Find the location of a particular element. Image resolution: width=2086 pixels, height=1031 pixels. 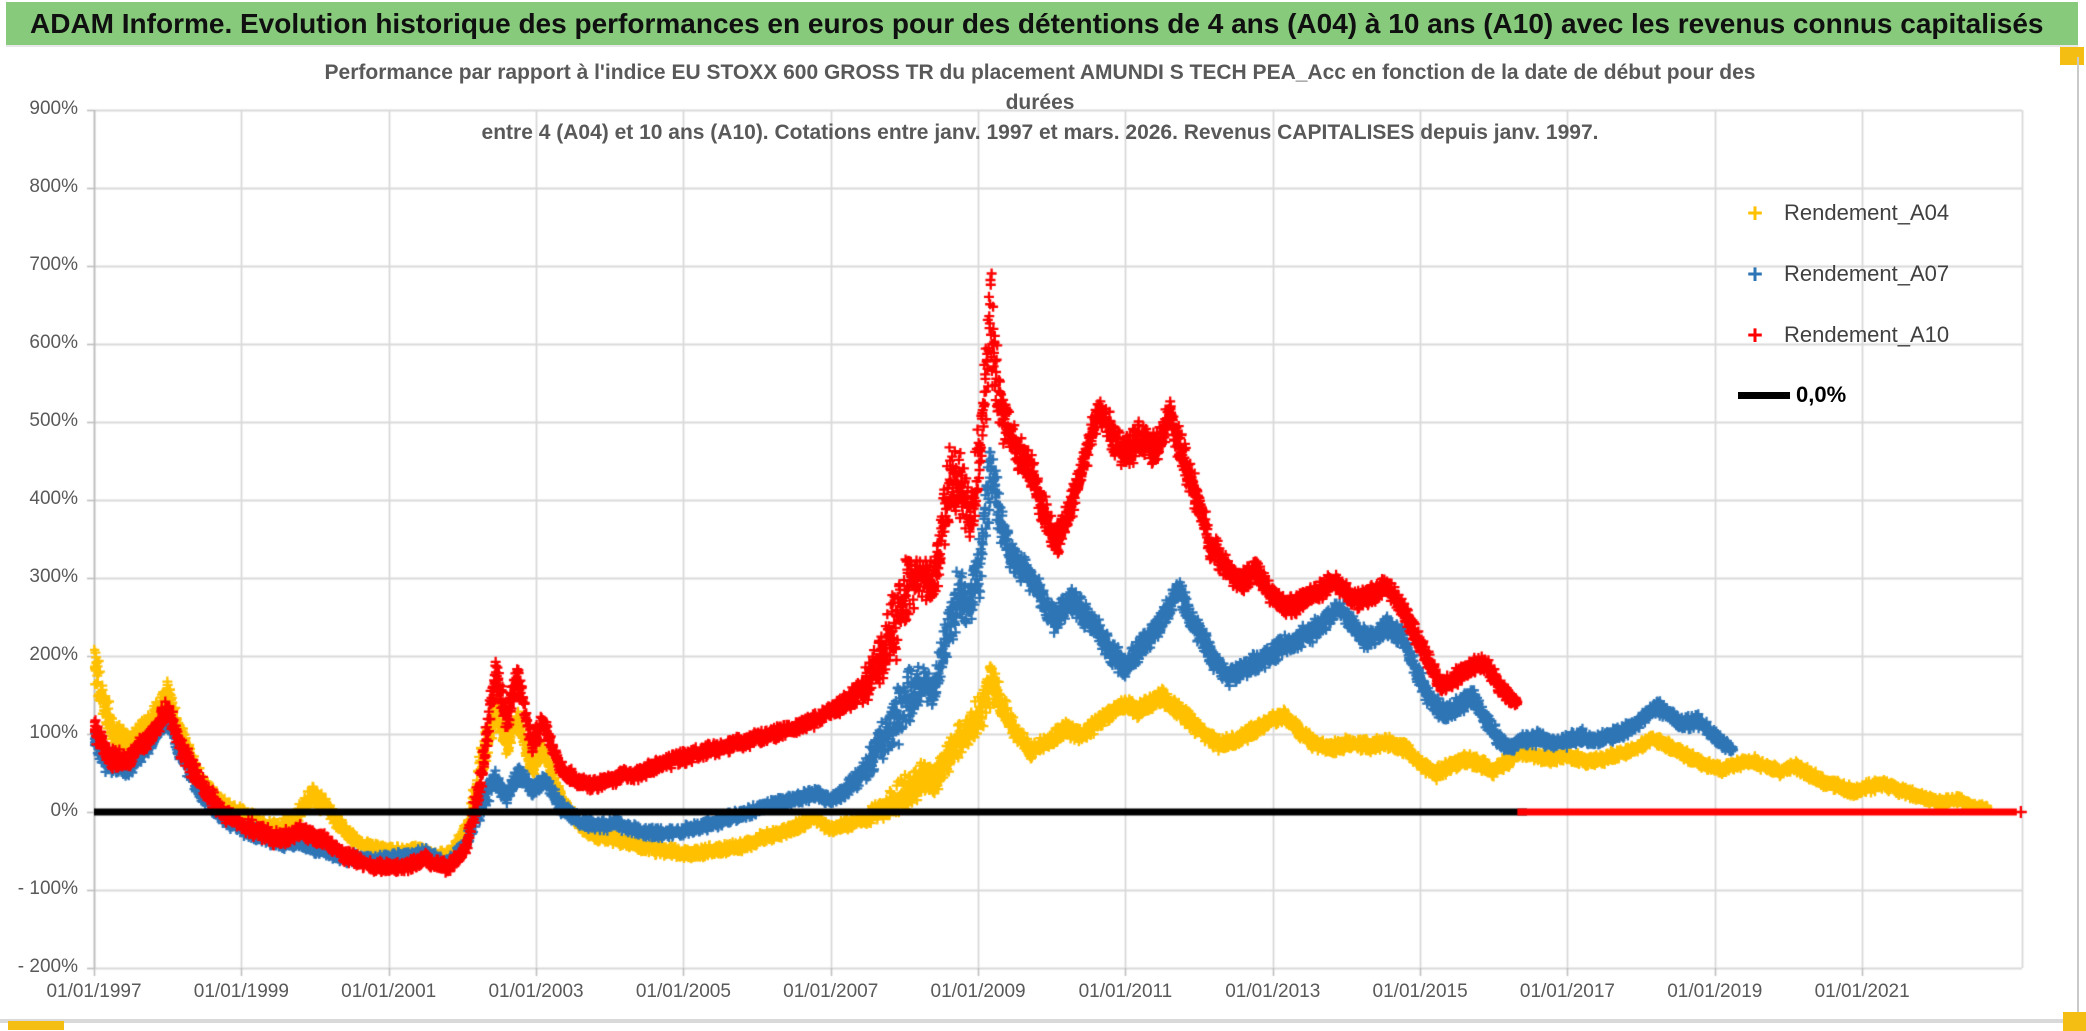

x-tick-label: 01/01/2001 is located at coordinates (389, 991).